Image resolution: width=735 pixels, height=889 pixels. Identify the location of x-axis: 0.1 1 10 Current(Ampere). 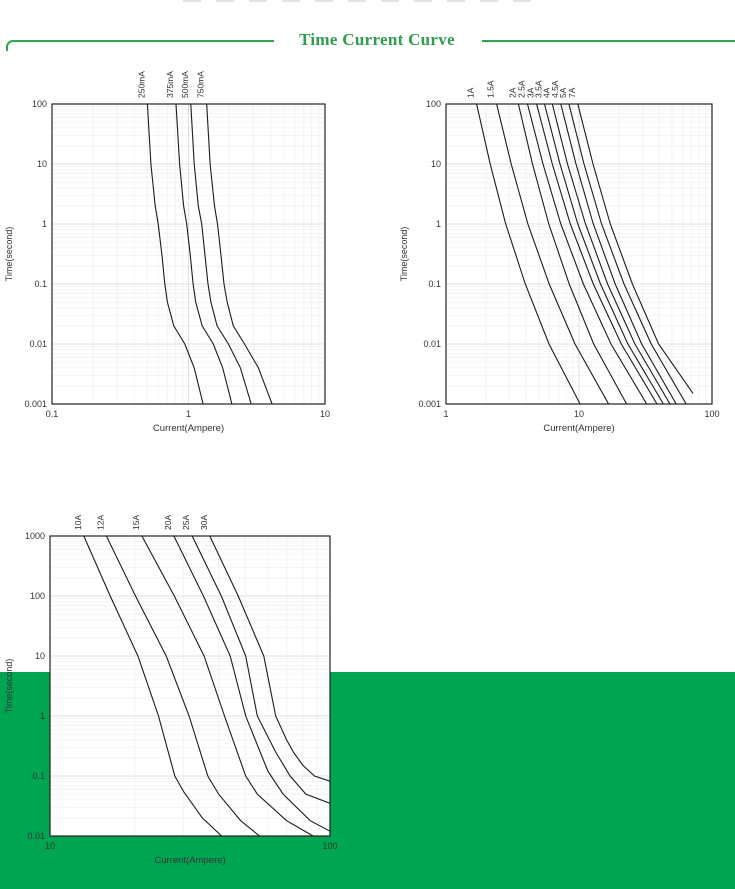
(188, 421).